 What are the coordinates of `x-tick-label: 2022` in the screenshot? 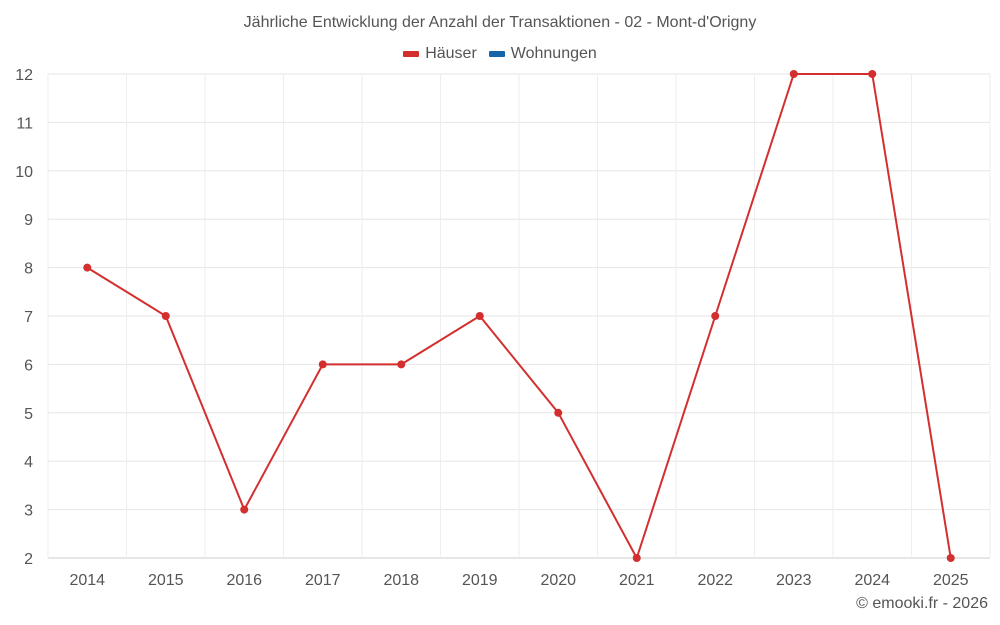 It's located at (715, 580).